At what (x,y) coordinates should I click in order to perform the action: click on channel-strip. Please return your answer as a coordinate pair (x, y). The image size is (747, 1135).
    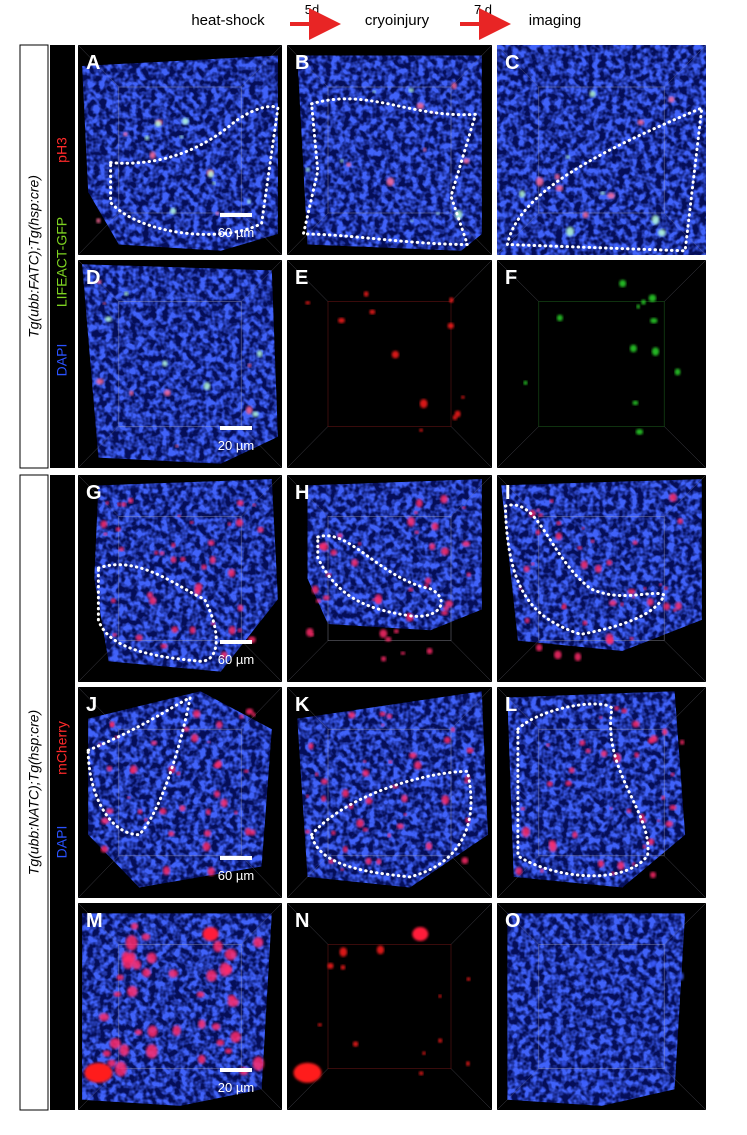
    Looking at the image, I should click on (62, 792).